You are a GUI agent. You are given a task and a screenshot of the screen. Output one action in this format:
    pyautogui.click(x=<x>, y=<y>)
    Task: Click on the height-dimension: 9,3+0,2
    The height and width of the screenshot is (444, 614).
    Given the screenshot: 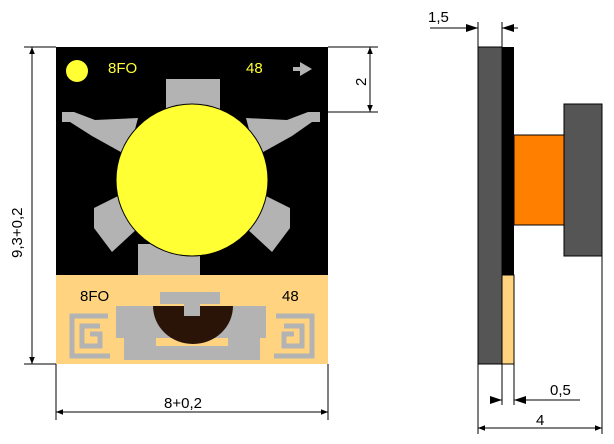 What is the action you would take?
    pyautogui.click(x=17, y=233)
    